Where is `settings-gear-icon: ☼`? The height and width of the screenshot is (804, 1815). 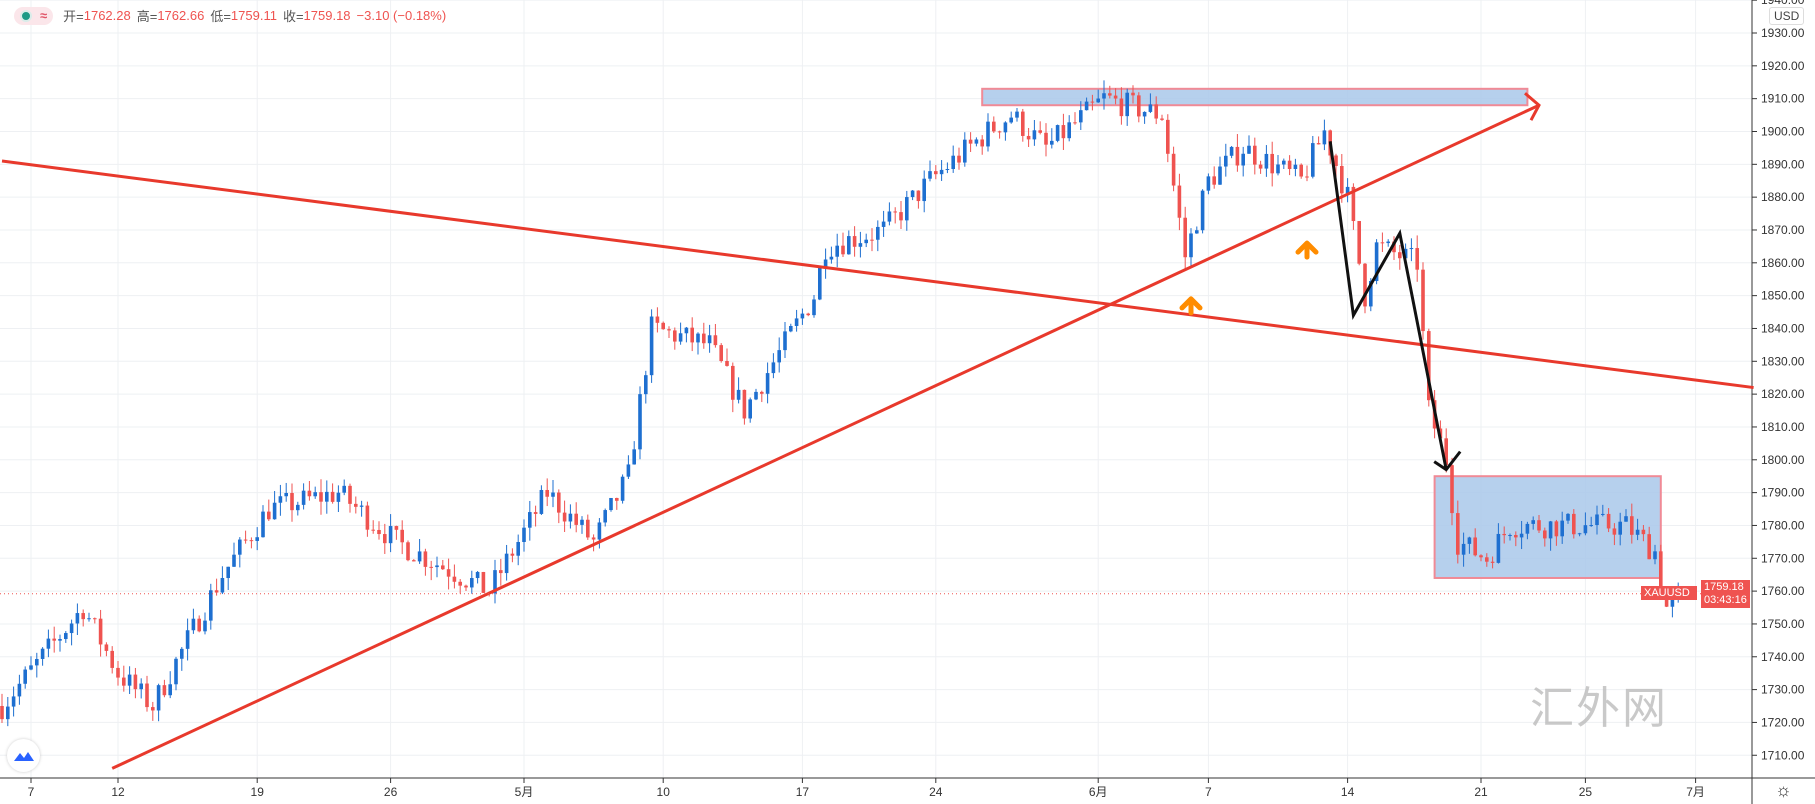
settings-gear-icon: ☼ is located at coordinates (1783, 790).